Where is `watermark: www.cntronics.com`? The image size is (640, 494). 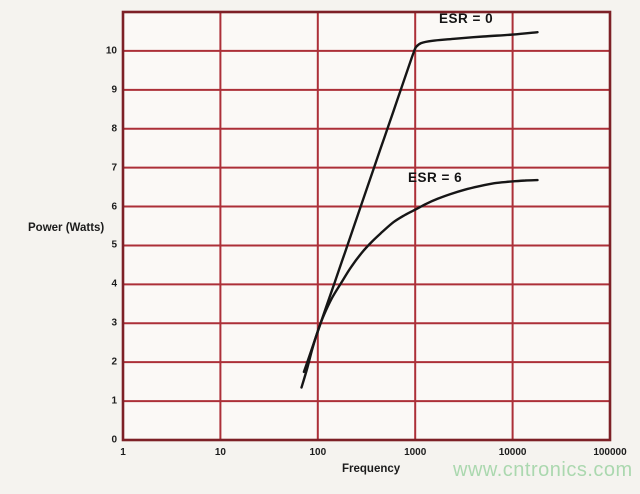 watermark: www.cntronics.com is located at coordinates (543, 470).